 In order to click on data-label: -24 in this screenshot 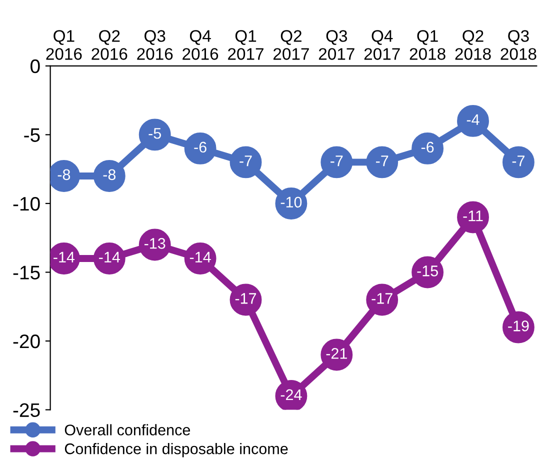, I will do `click(291, 394)`.